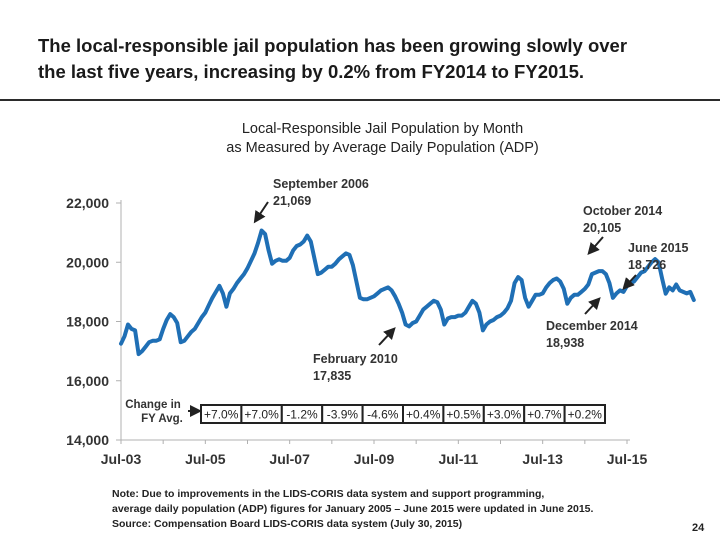 The width and height of the screenshot is (720, 540). Describe the element at coordinates (647, 265) in the screenshot. I see `annotation-value: 18,726` at that location.